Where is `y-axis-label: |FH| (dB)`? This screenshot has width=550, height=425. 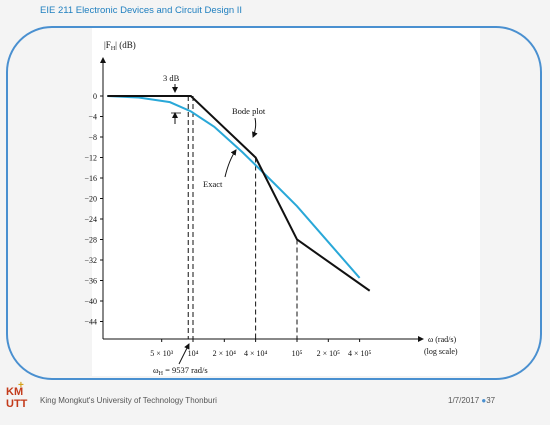
y-axis-label: |FH| (dB) is located at coordinates (120, 46).